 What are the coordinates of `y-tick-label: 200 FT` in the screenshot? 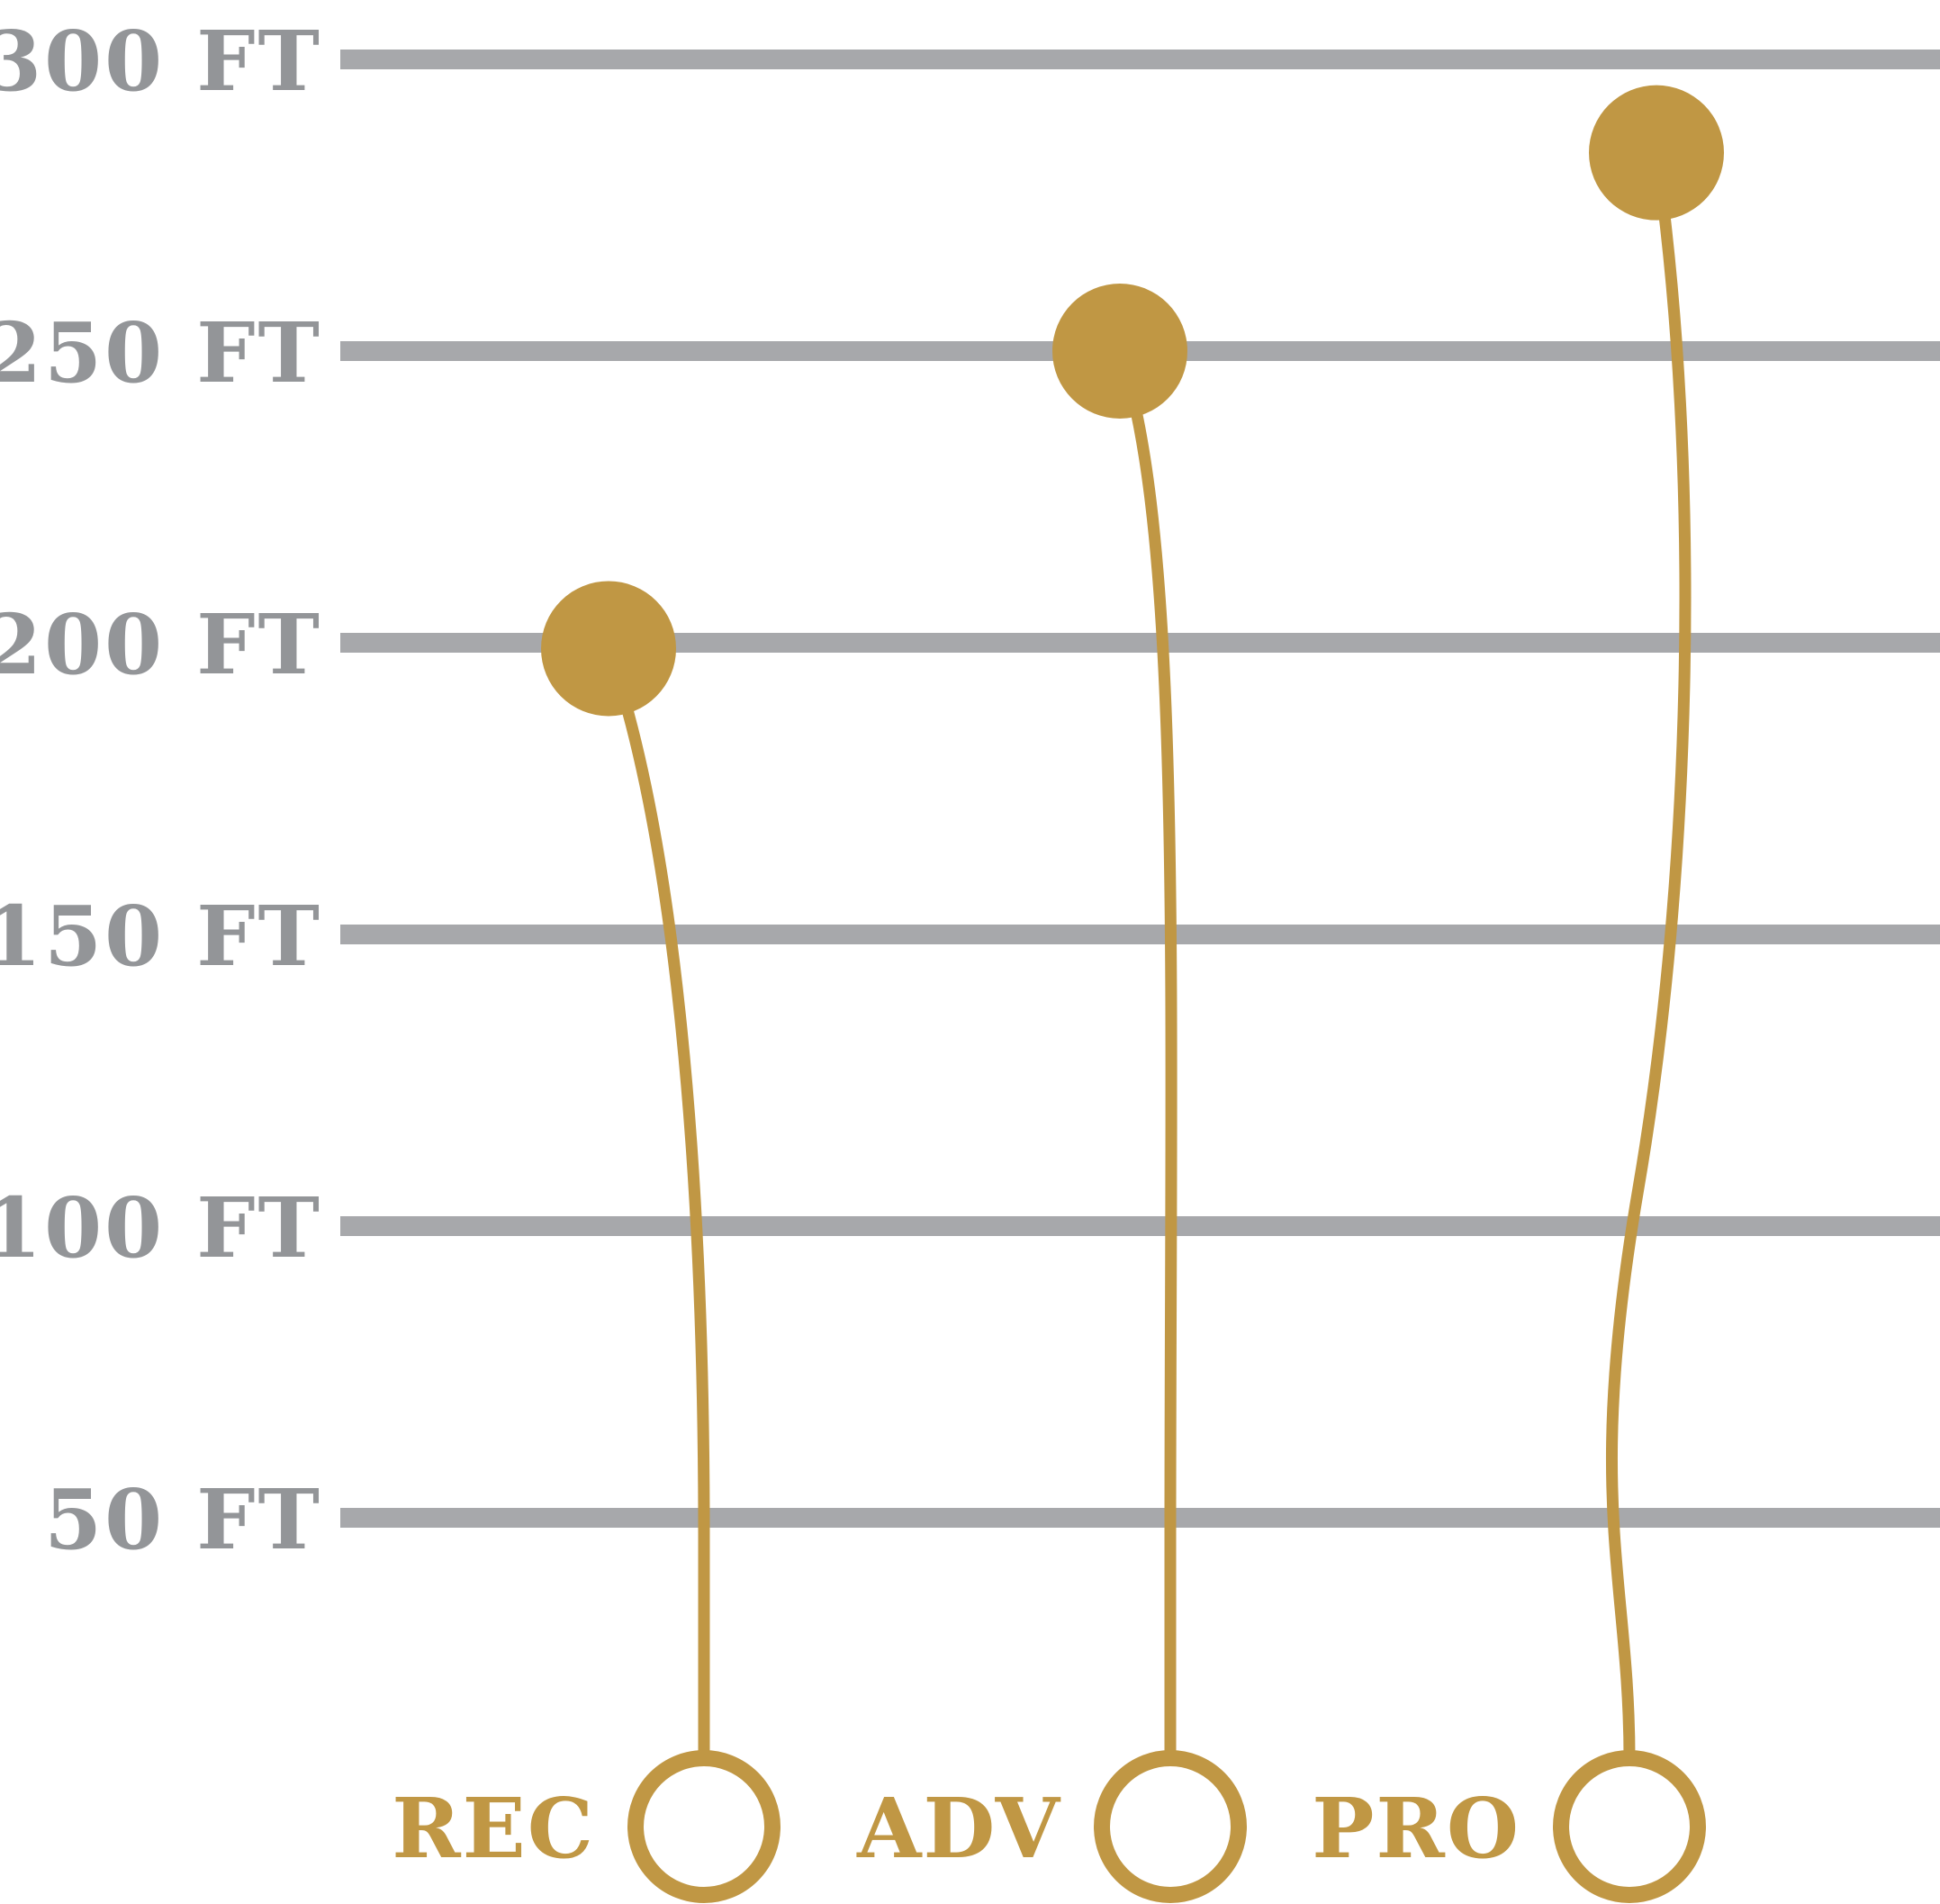 It's located at (161, 644).